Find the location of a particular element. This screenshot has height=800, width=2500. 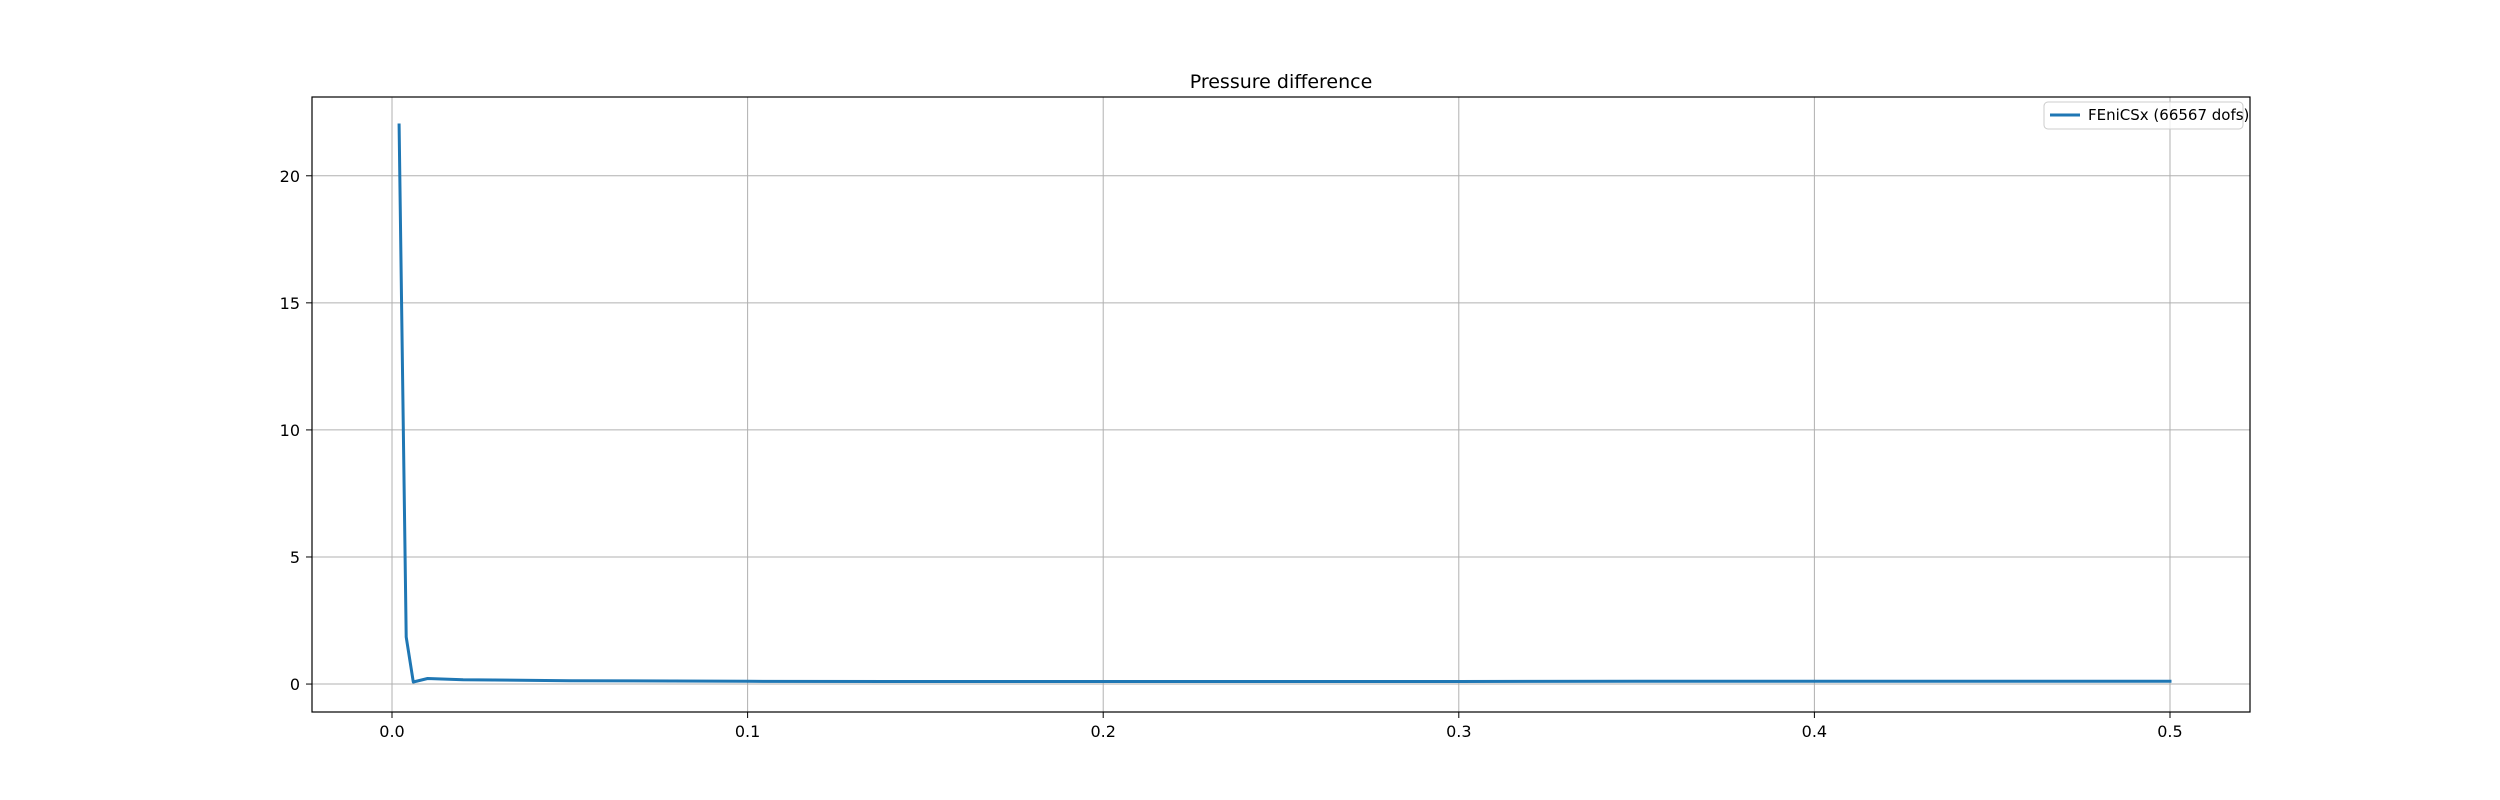

y-axis-ticks: 0 5 10 15 20 is located at coordinates (296, 430).